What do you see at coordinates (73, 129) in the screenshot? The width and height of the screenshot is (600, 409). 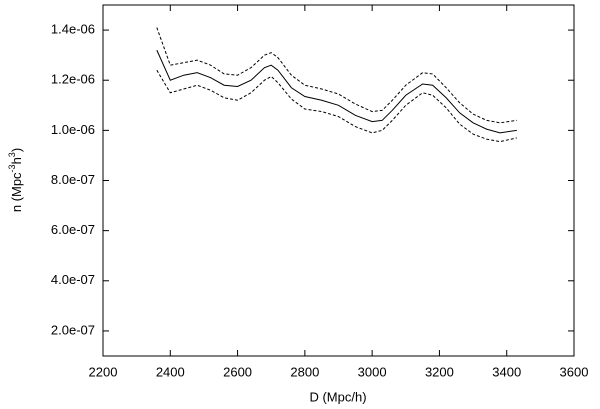 I see `y-tick-label: 1.0e-06` at bounding box center [73, 129].